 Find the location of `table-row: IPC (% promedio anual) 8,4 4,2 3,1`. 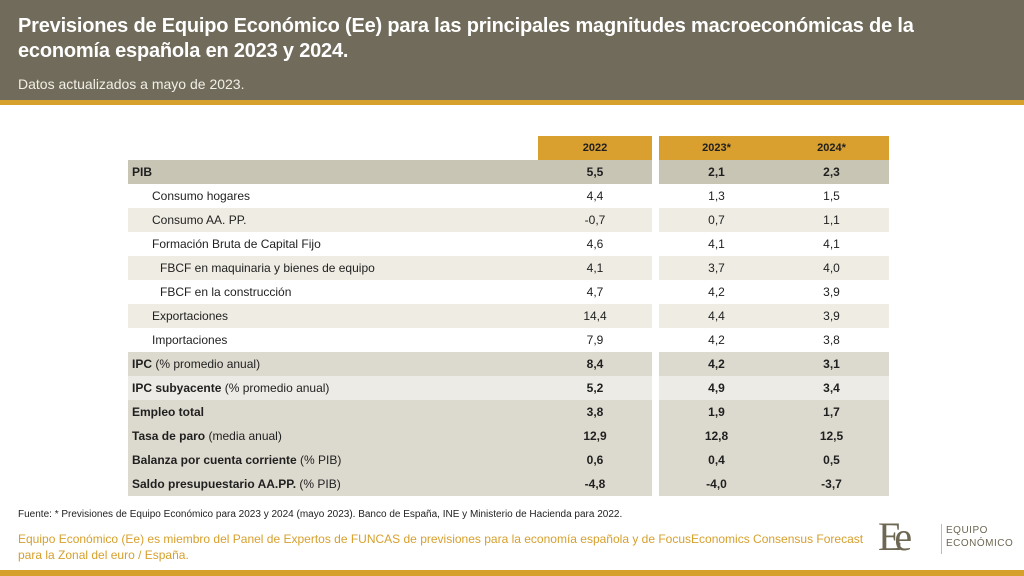

table-row: IPC (% promedio anual) 8,4 4,2 3,1 is located at coordinates (508, 364).